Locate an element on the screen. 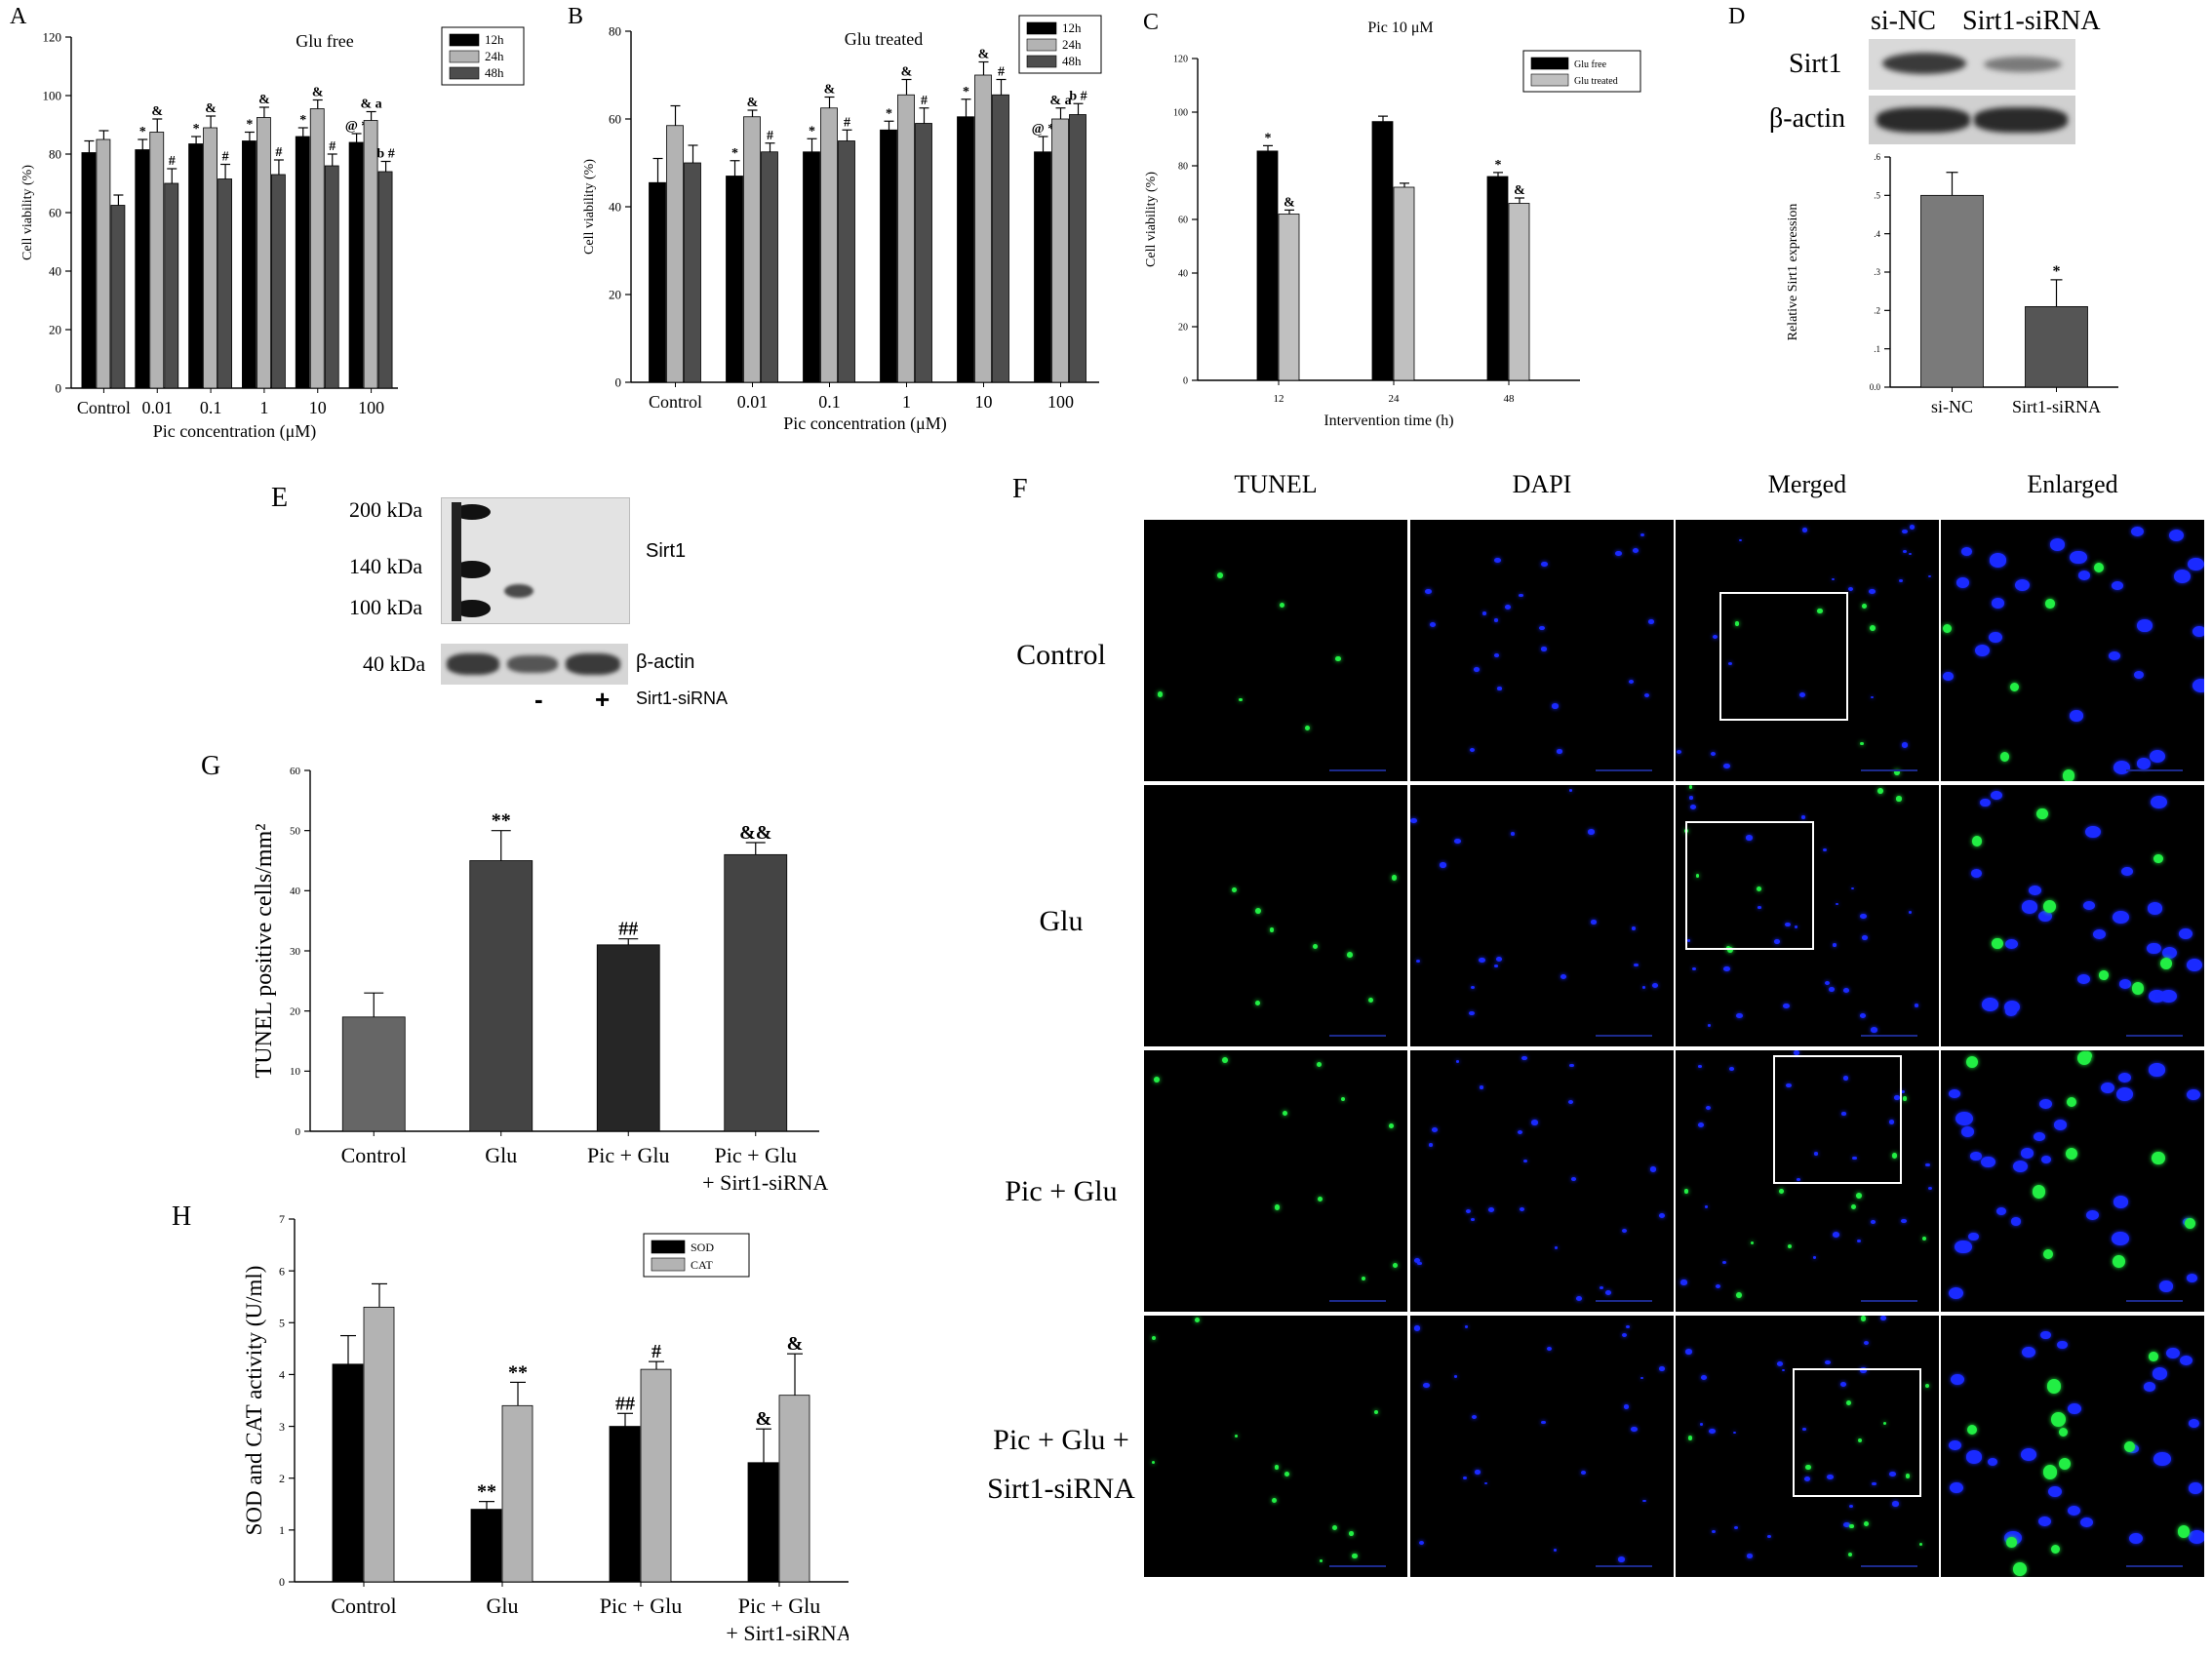 Image resolution: width=2212 pixels, height=1654 pixels. blot-d-lane-label-1: si-NC is located at coordinates (1903, 21).